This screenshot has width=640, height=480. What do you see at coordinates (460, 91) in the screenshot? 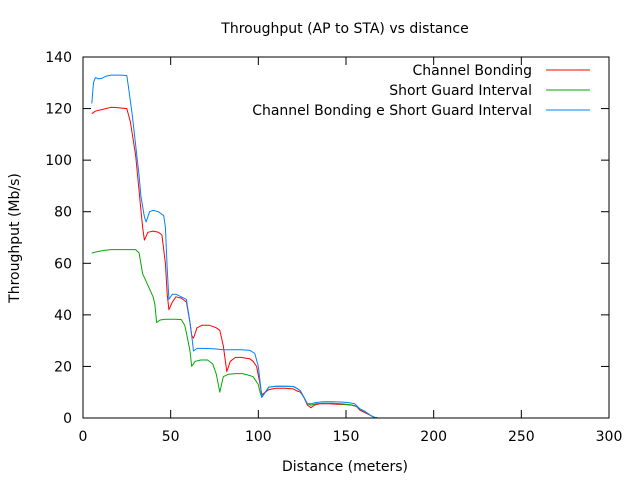
I see `legend-label-2: Short Guard Interval` at bounding box center [460, 91].